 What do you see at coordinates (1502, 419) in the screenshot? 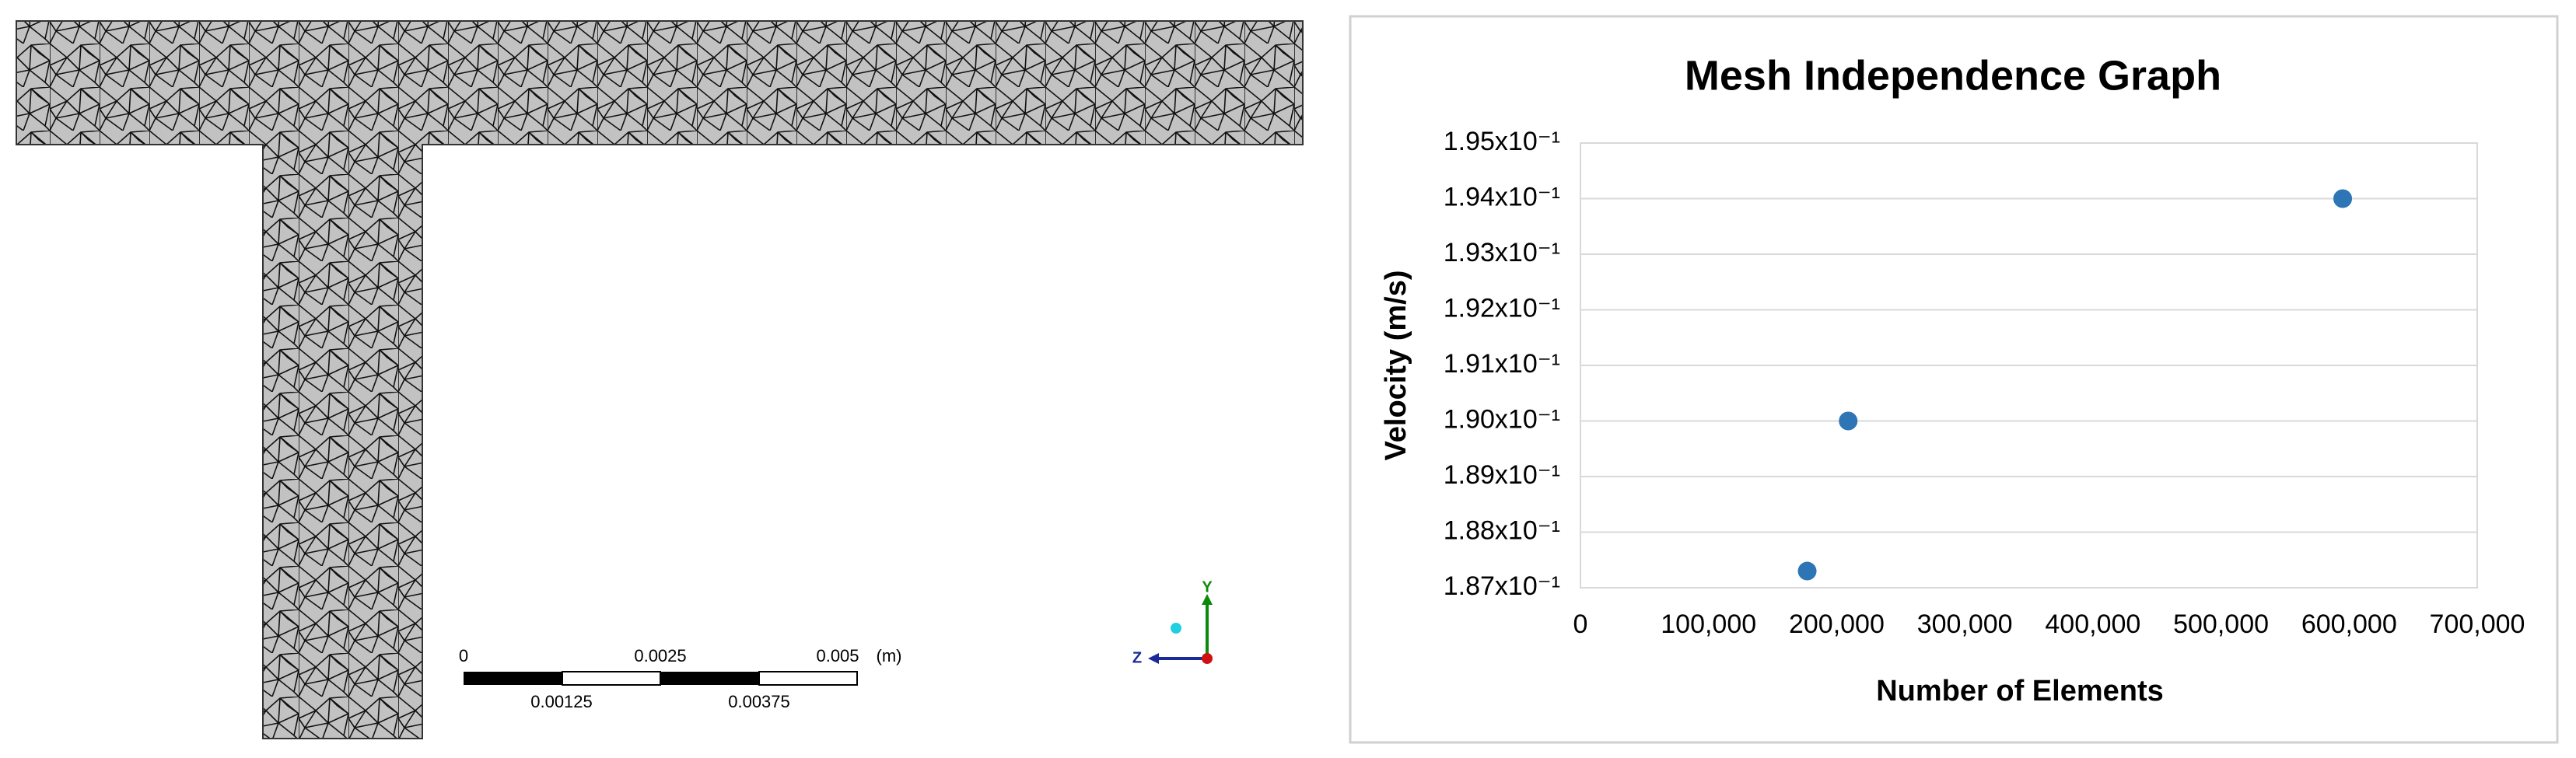
I see `y-tick-label: 1.90x10⁻¹` at bounding box center [1502, 419].